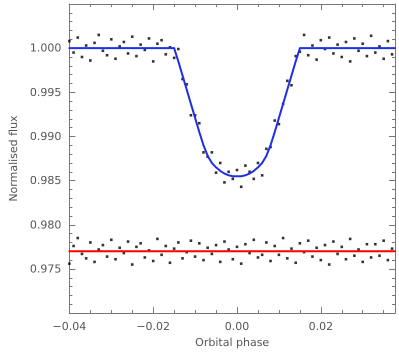 The height and width of the screenshot is (353, 399). I want to click on y-tick-label: 0.980, so click(46, 225).